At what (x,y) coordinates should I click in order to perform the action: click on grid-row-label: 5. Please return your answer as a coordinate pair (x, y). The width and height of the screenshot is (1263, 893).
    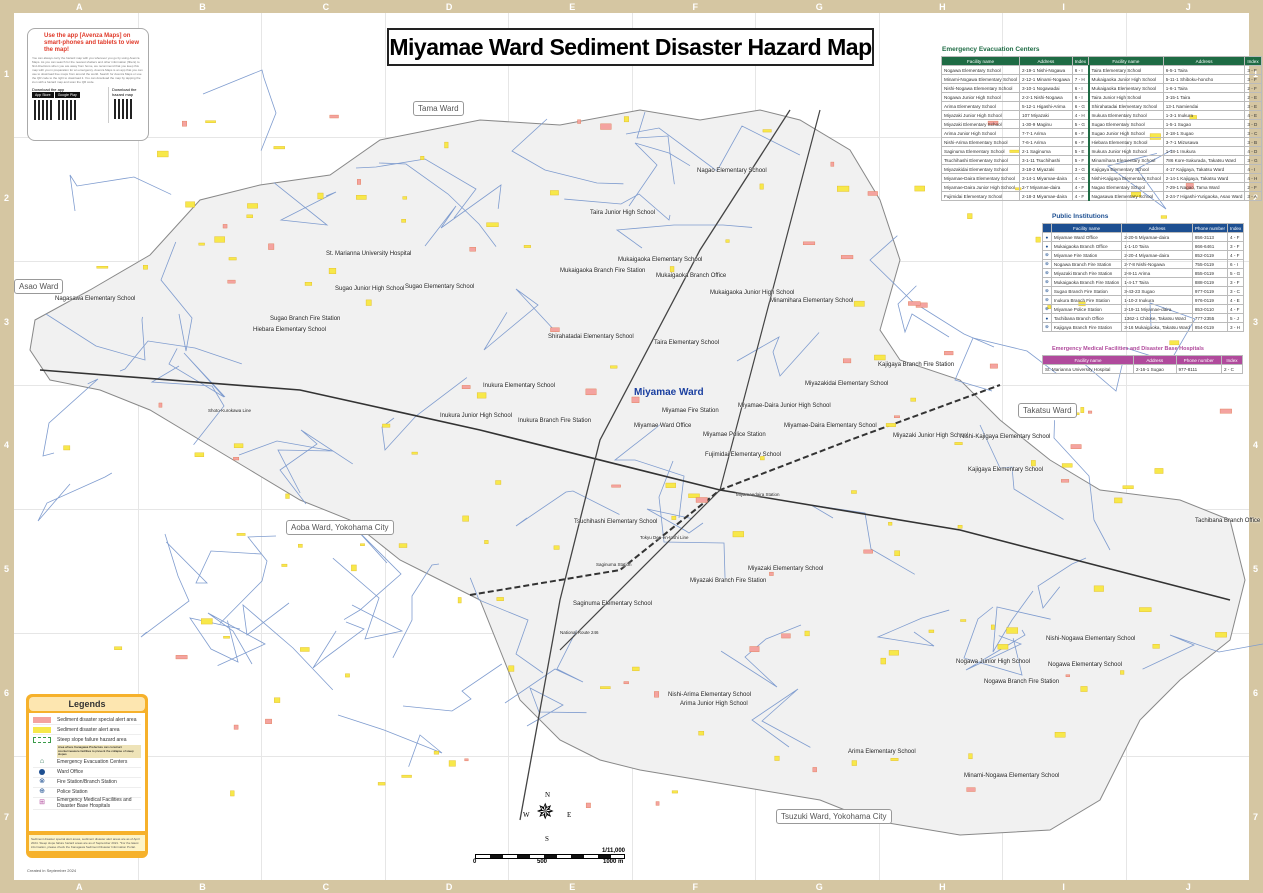
    Looking at the image, I should click on (1256, 569).